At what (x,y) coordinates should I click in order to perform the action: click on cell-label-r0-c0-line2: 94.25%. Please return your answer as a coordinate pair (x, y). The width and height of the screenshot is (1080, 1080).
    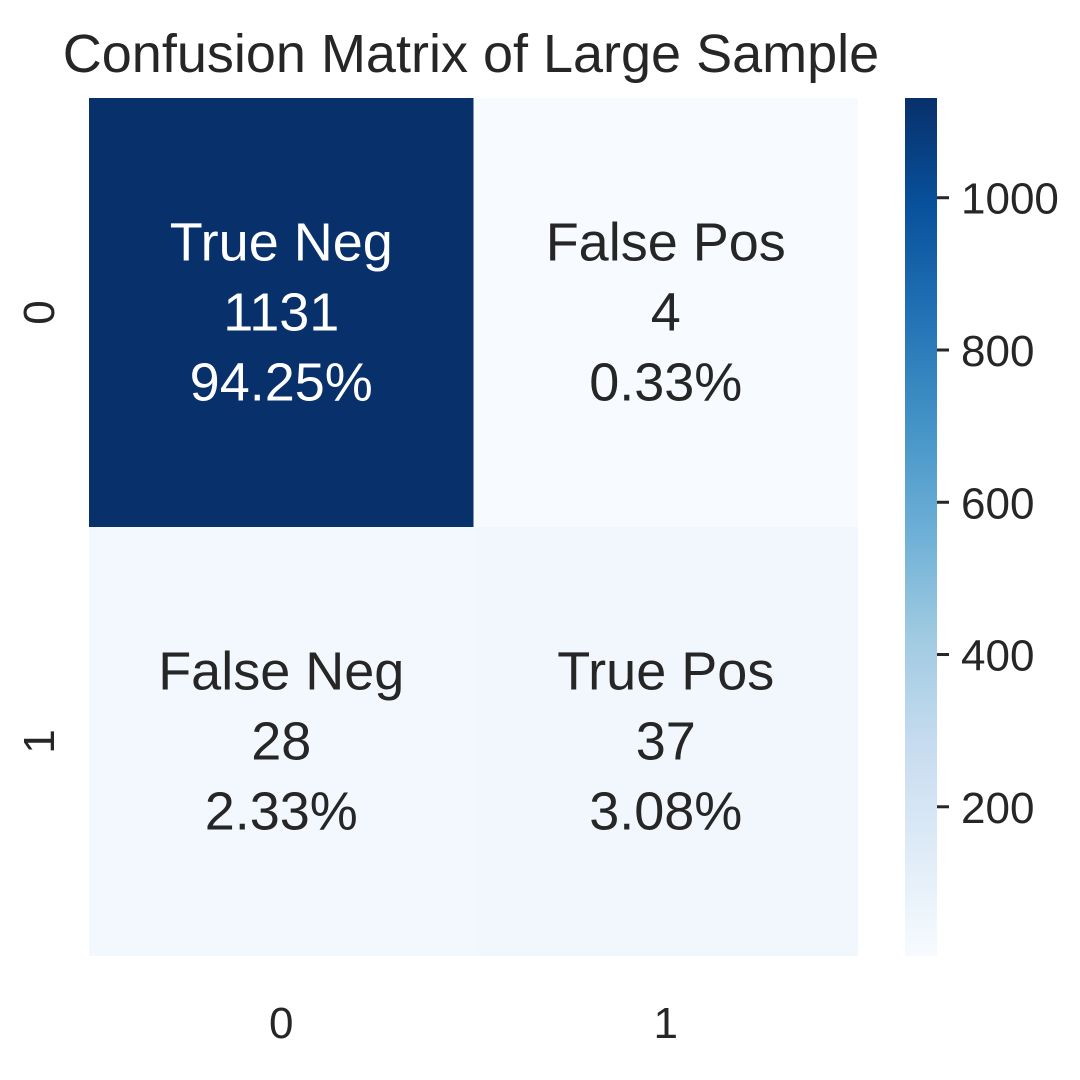
    Looking at the image, I should click on (281, 383).